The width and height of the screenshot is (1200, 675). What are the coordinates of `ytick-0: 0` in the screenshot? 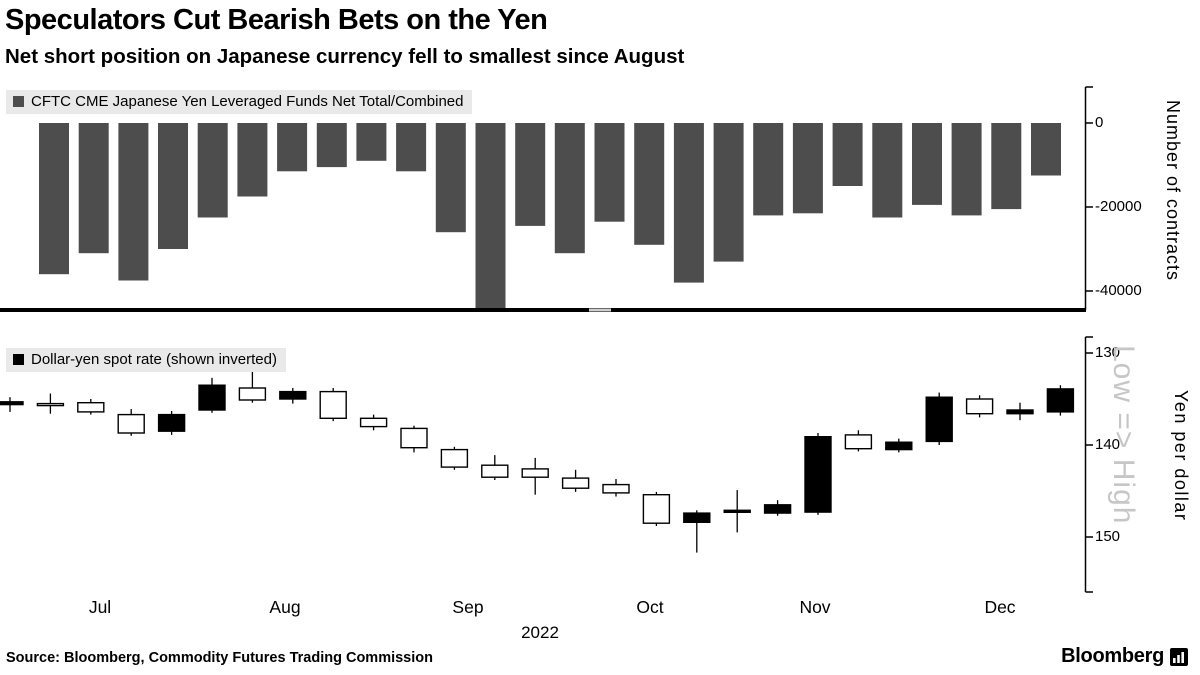 It's located at (1099, 122).